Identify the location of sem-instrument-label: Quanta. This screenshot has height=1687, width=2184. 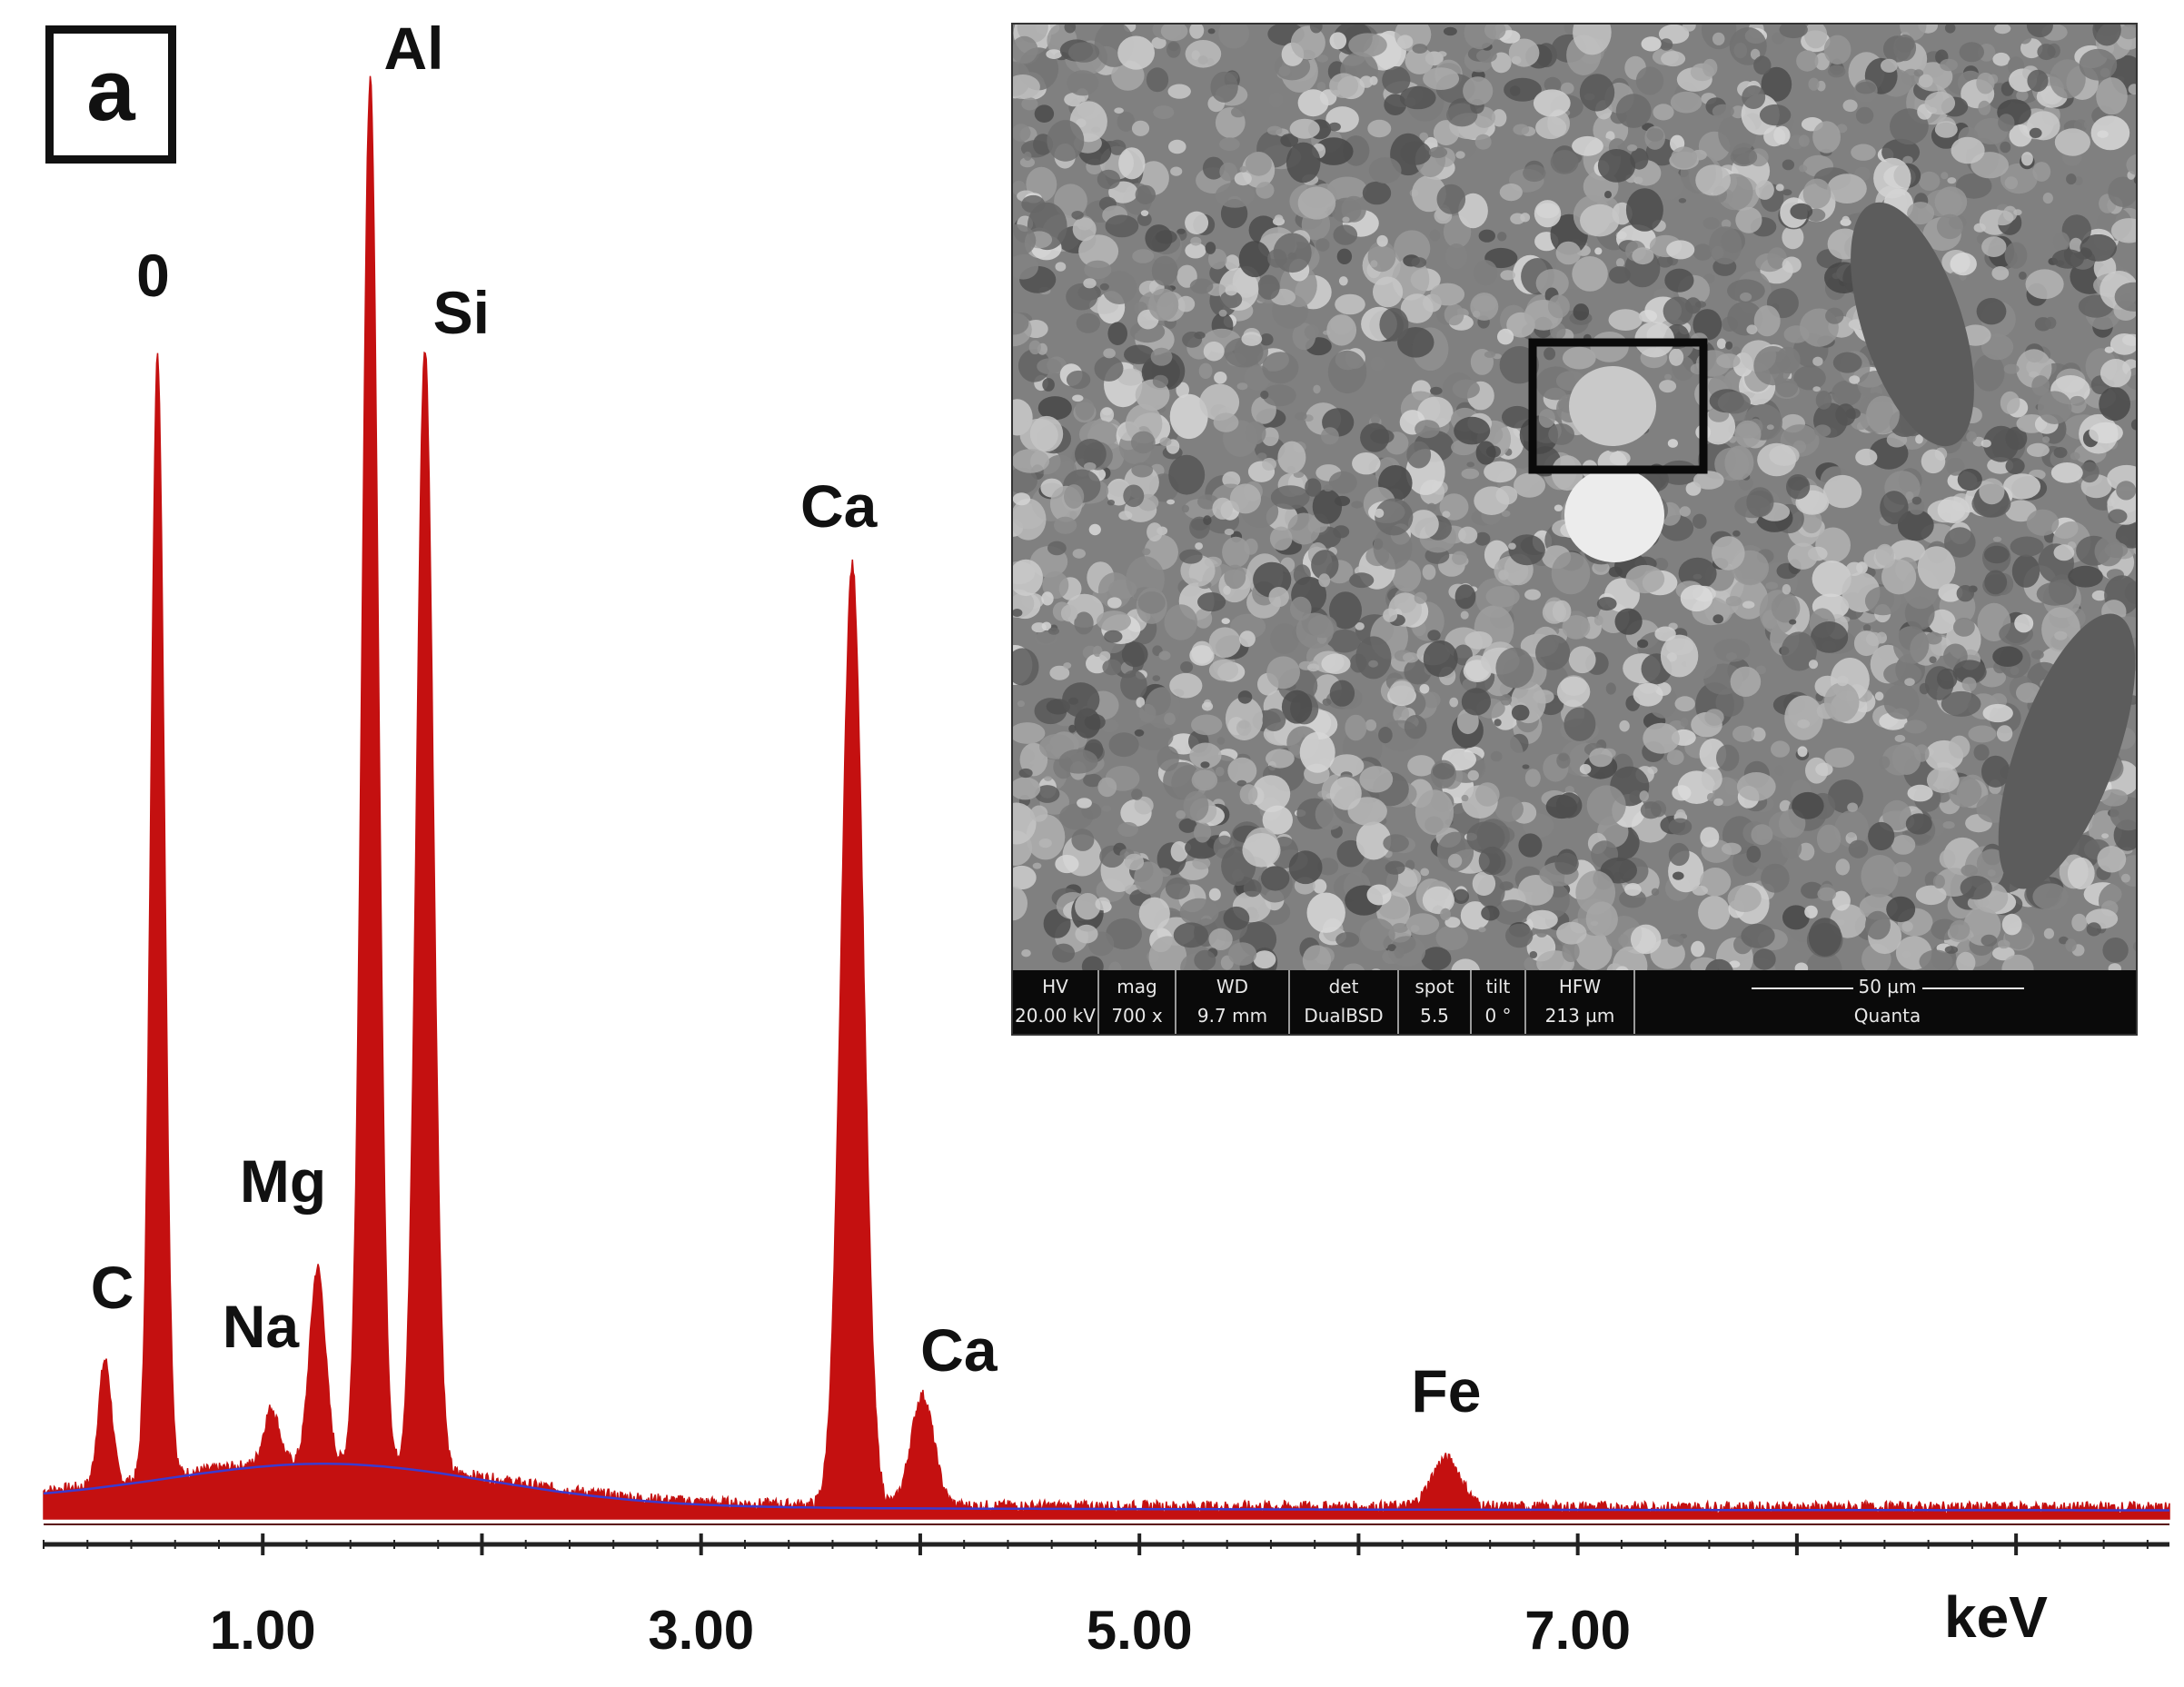
(1887, 1016).